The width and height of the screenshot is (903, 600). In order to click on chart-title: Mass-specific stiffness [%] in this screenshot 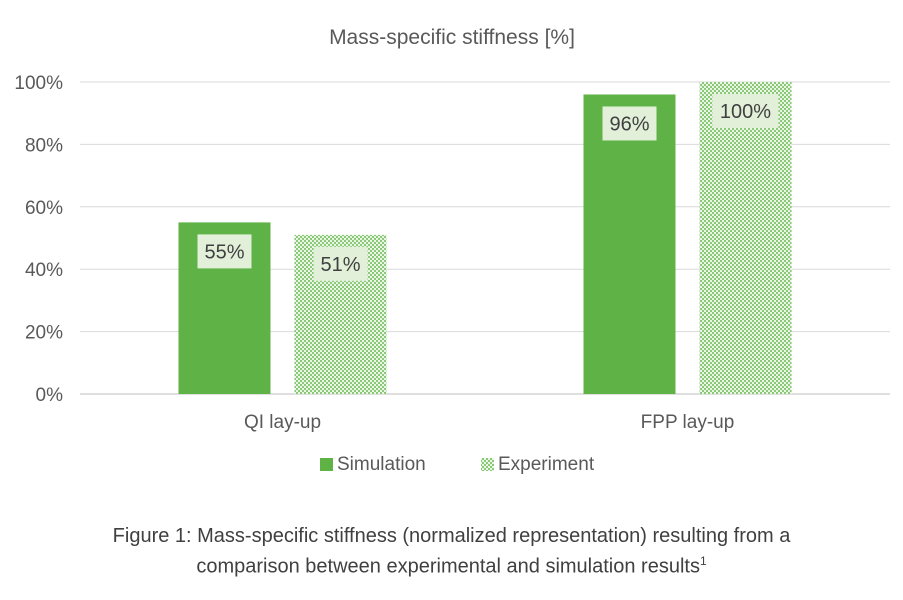, I will do `click(452, 37)`.